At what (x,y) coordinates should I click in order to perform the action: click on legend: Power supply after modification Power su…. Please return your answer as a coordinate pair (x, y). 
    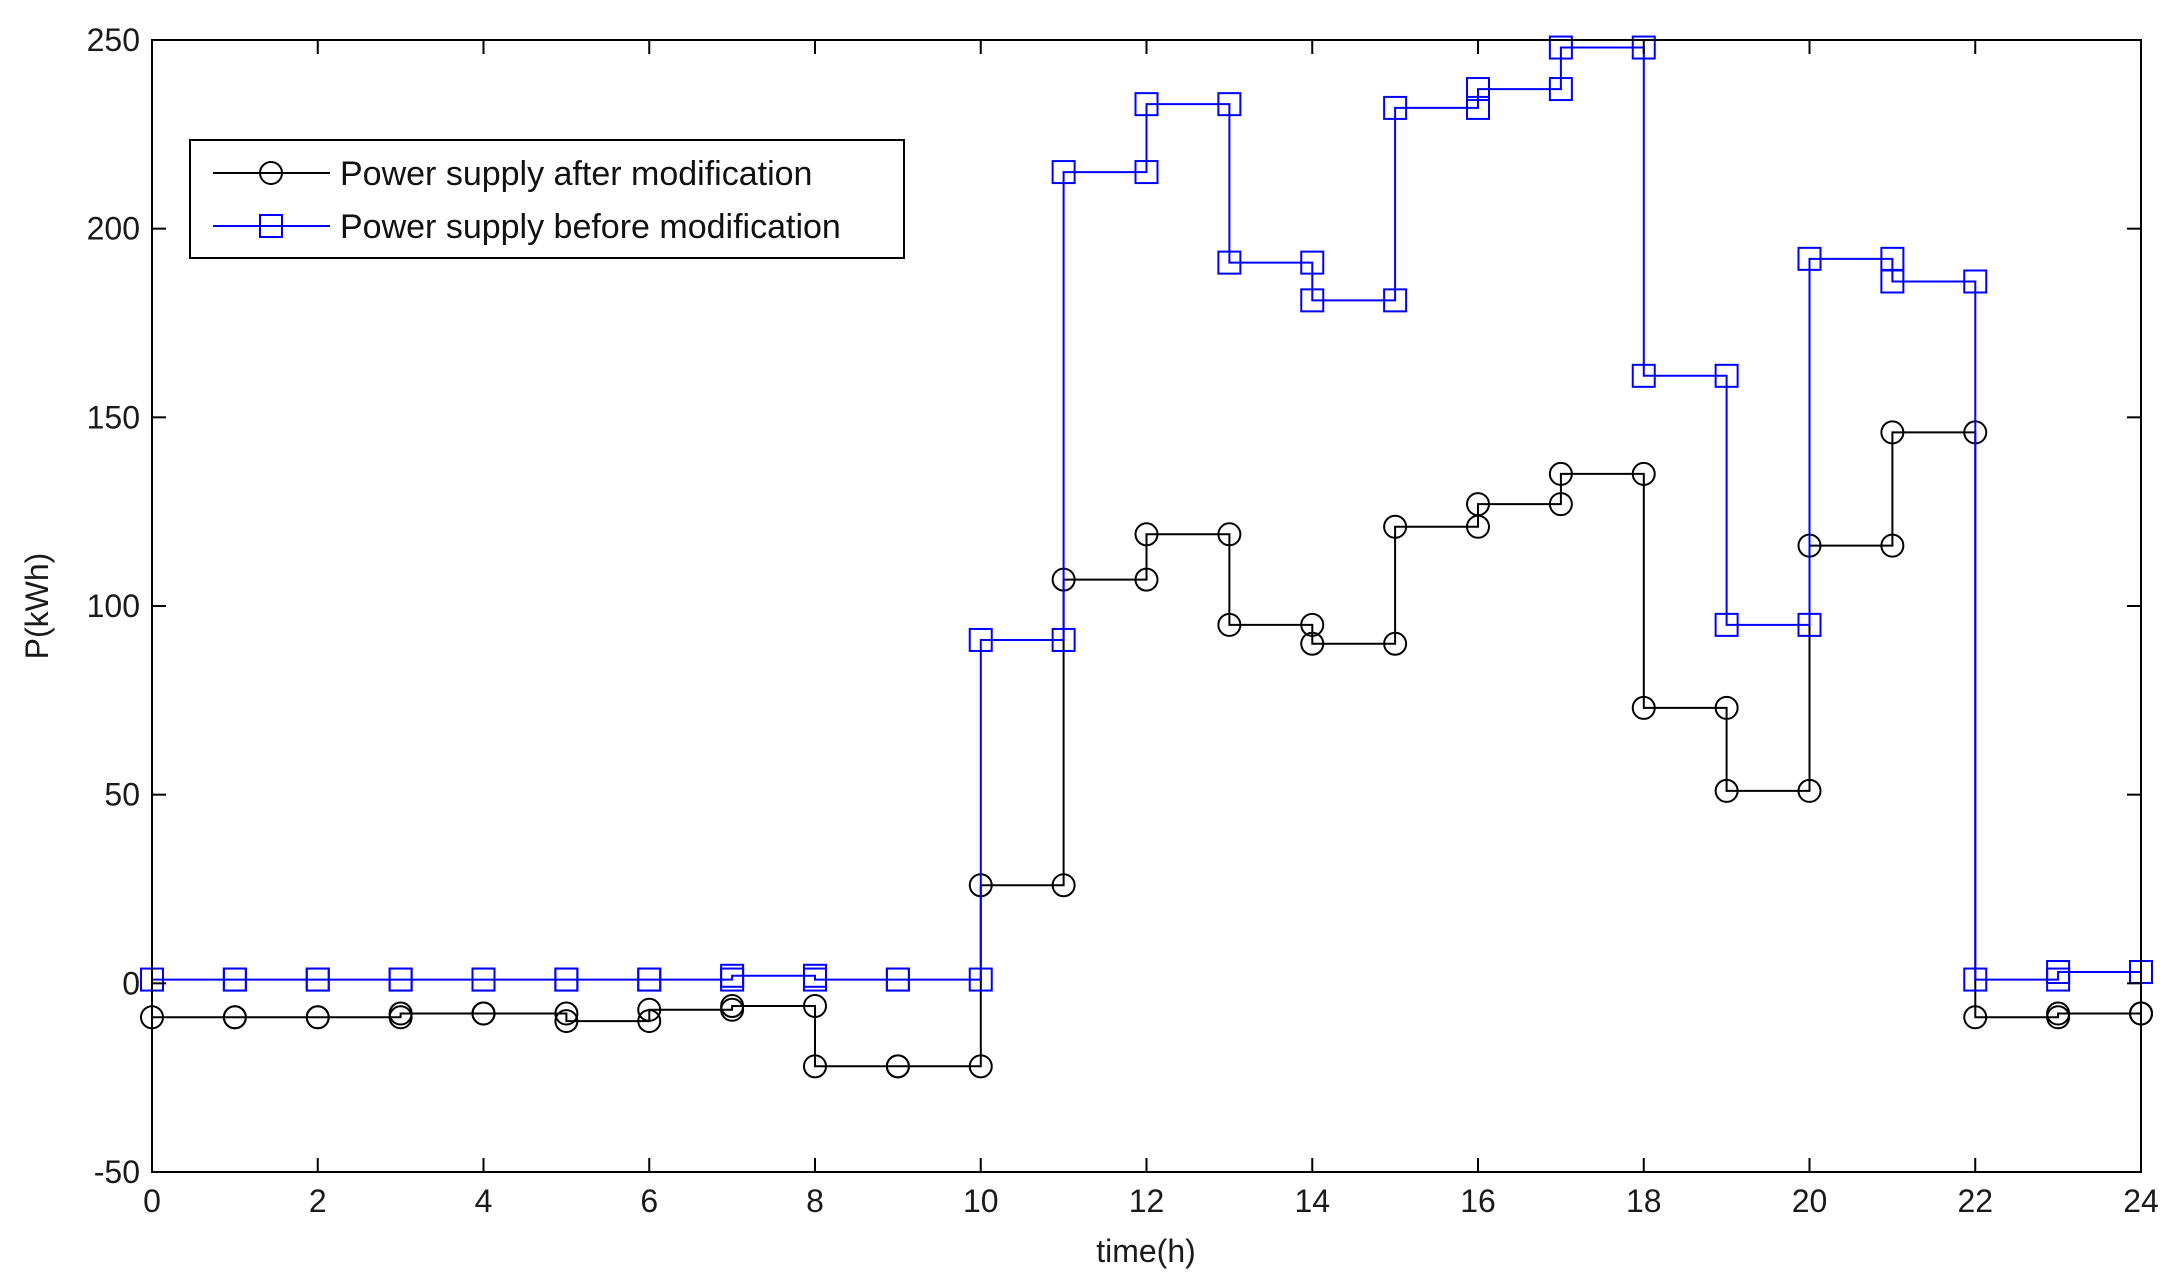
    Looking at the image, I should click on (547, 199).